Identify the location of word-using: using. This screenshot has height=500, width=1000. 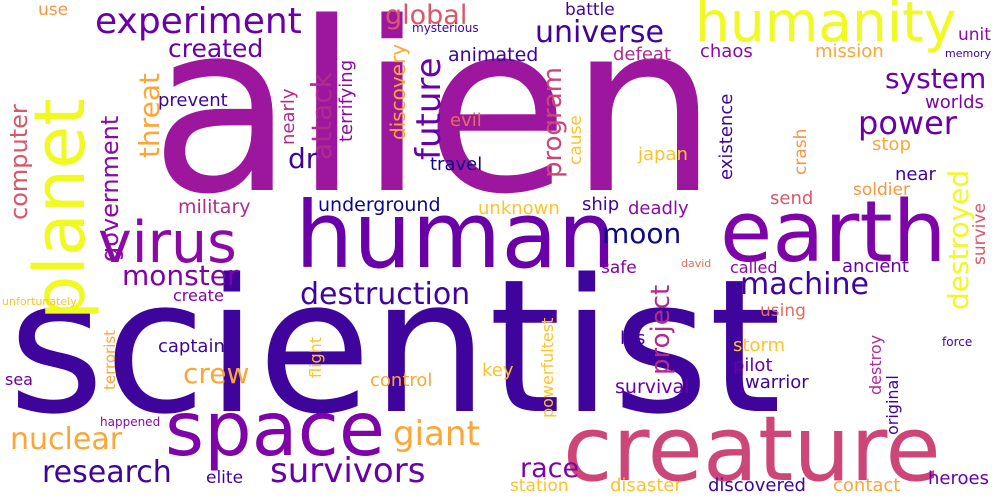
(783, 311).